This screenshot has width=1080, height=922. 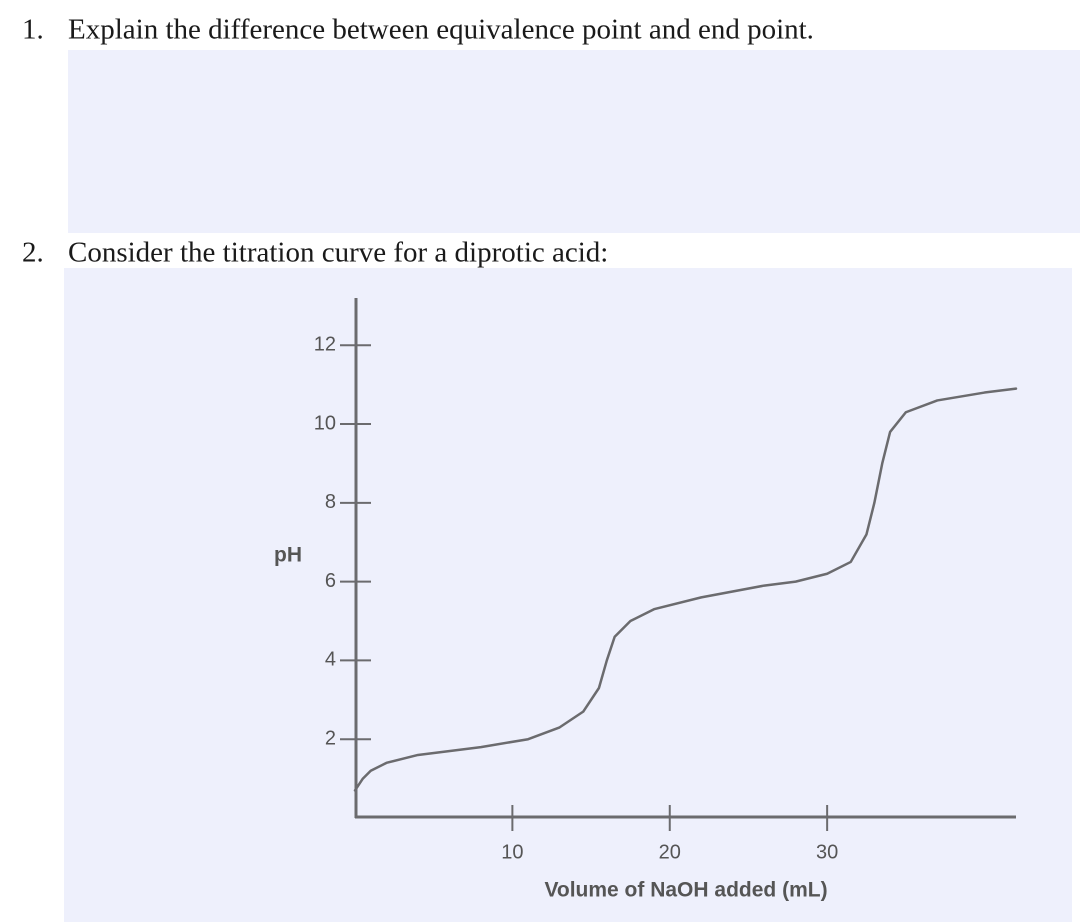 What do you see at coordinates (685, 890) in the screenshot?
I see `x-axis-label: Volume of NaOH added (mL)` at bounding box center [685, 890].